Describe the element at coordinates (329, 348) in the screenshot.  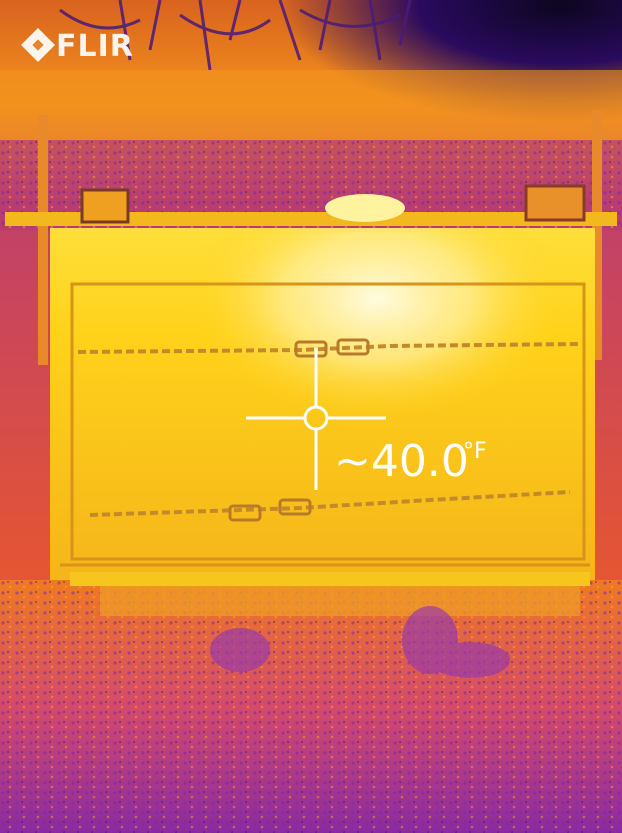
I see `chain-top` at that location.